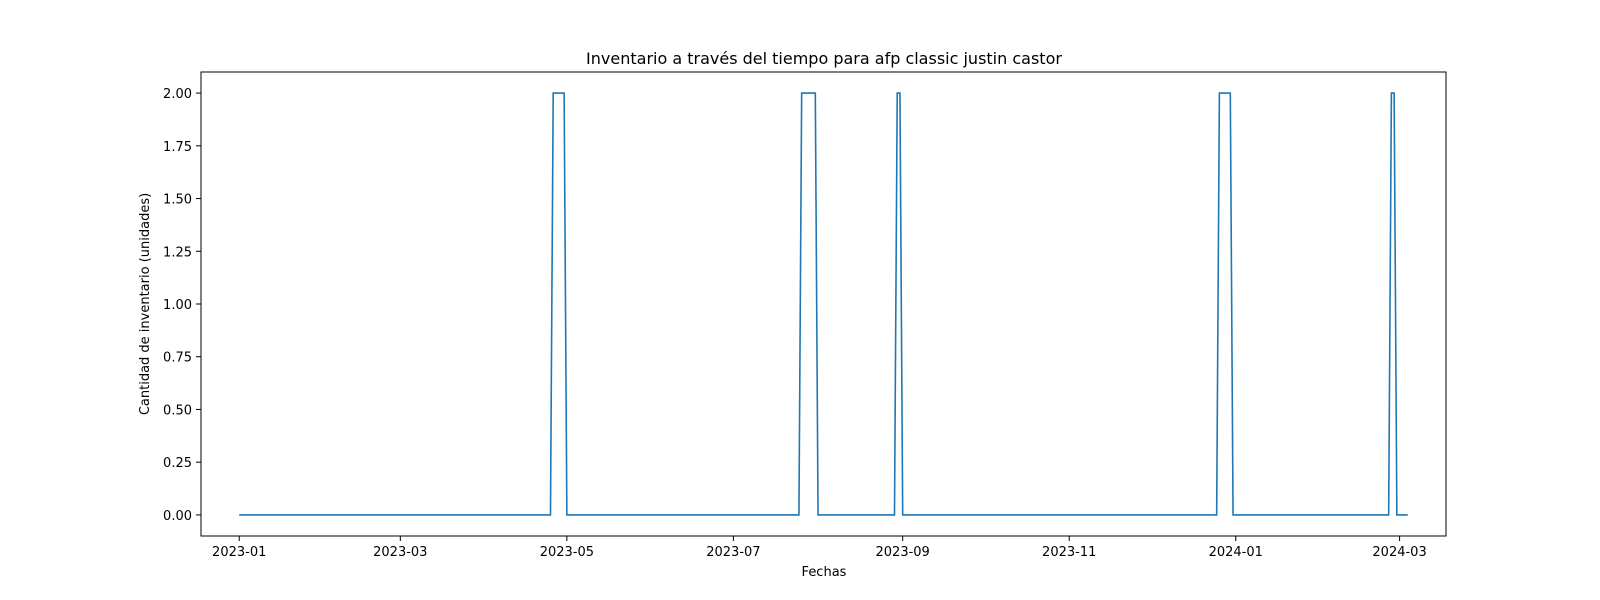 The image size is (1600, 600). I want to click on y-tick-label: 1.75, so click(177, 147).